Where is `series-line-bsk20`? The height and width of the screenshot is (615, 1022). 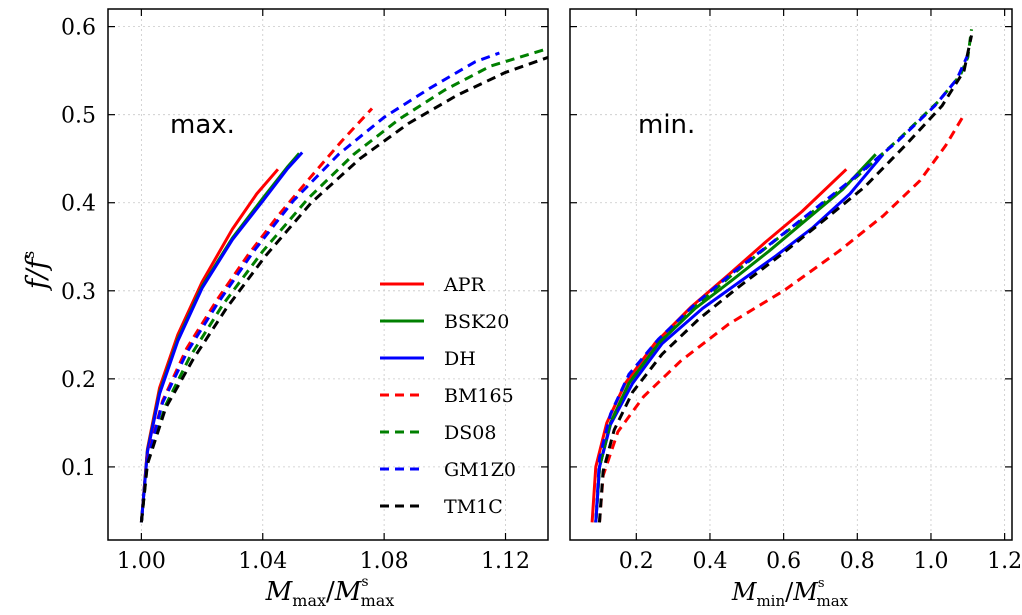 series-line-bsk20 is located at coordinates (220, 337).